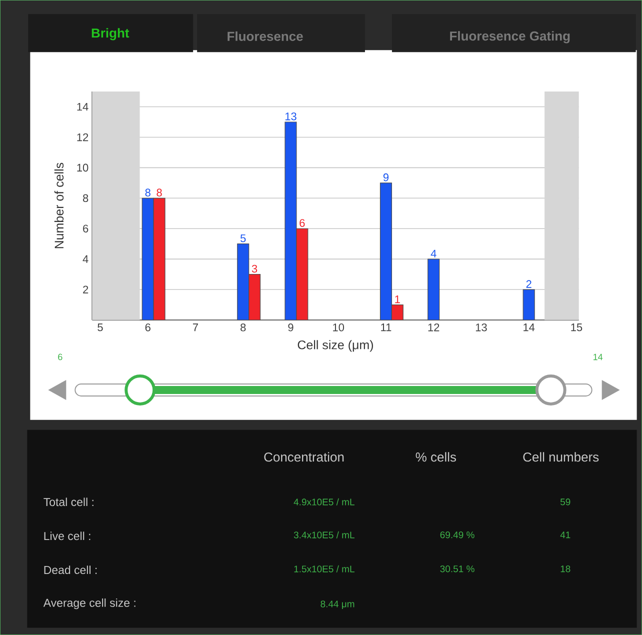 This screenshot has width=642, height=635. Describe the element at coordinates (291, 328) in the screenshot. I see `x-tick-label: 9` at that location.